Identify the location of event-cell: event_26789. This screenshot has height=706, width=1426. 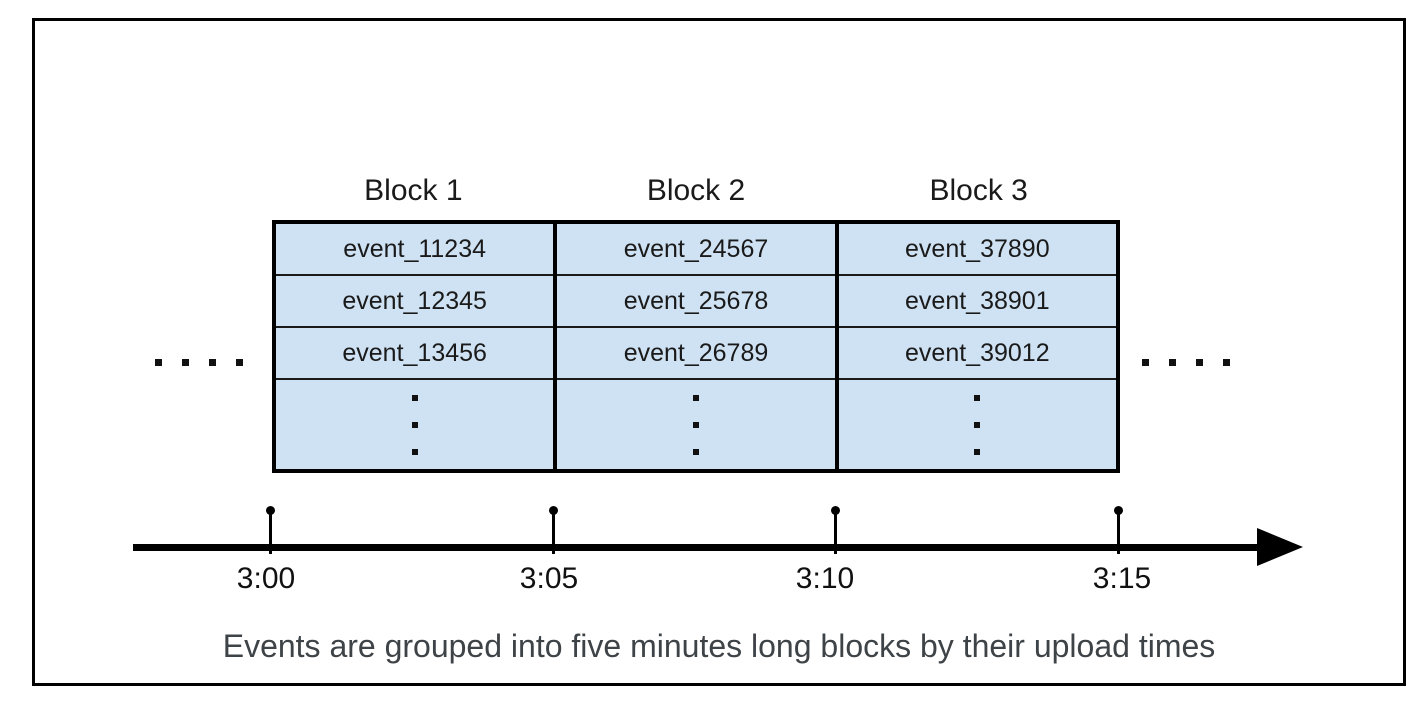
(696, 354).